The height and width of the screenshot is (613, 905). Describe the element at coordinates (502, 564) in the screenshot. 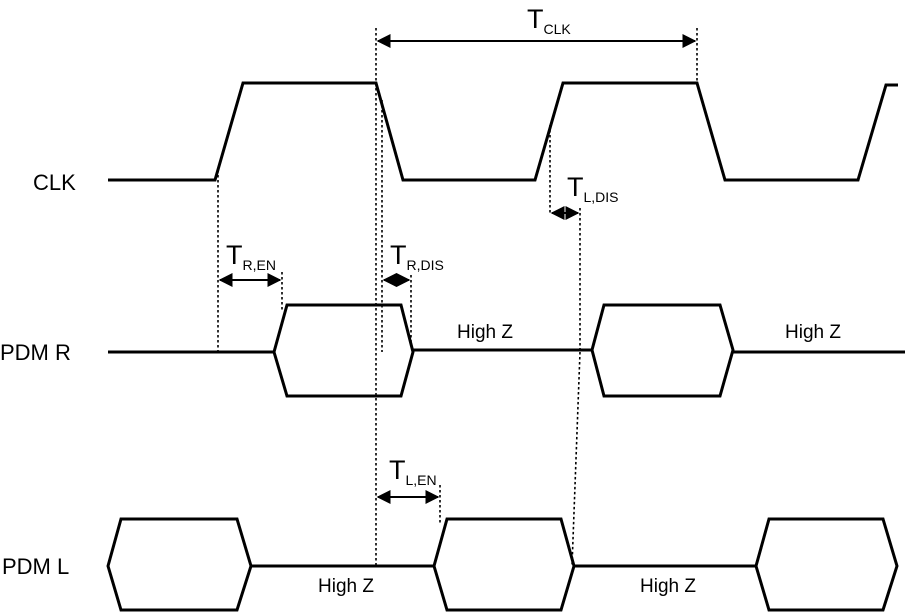

I see `pdm-l-waveform` at that location.